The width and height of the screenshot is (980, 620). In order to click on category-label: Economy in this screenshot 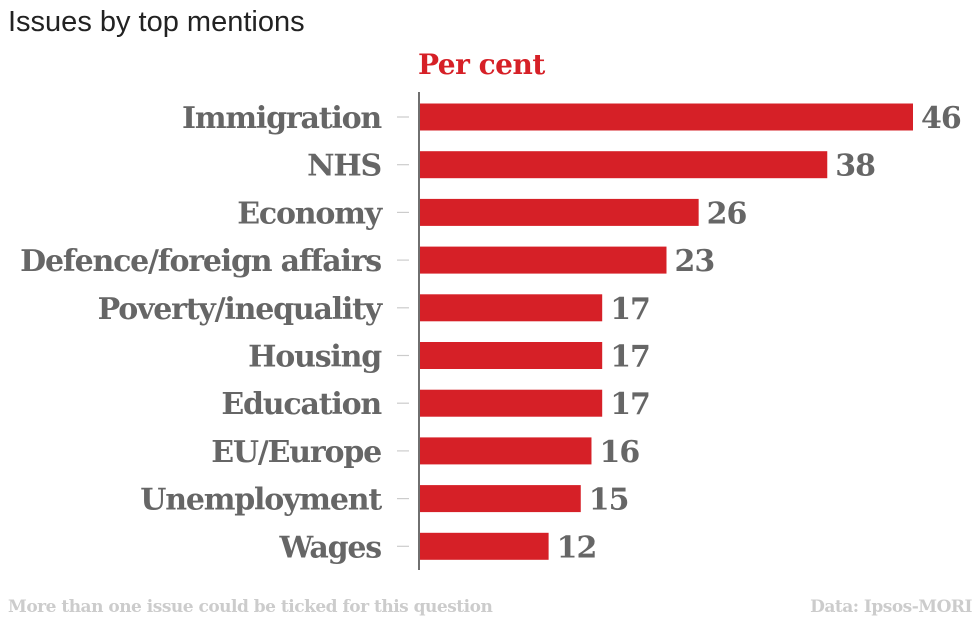, I will do `click(310, 213)`.